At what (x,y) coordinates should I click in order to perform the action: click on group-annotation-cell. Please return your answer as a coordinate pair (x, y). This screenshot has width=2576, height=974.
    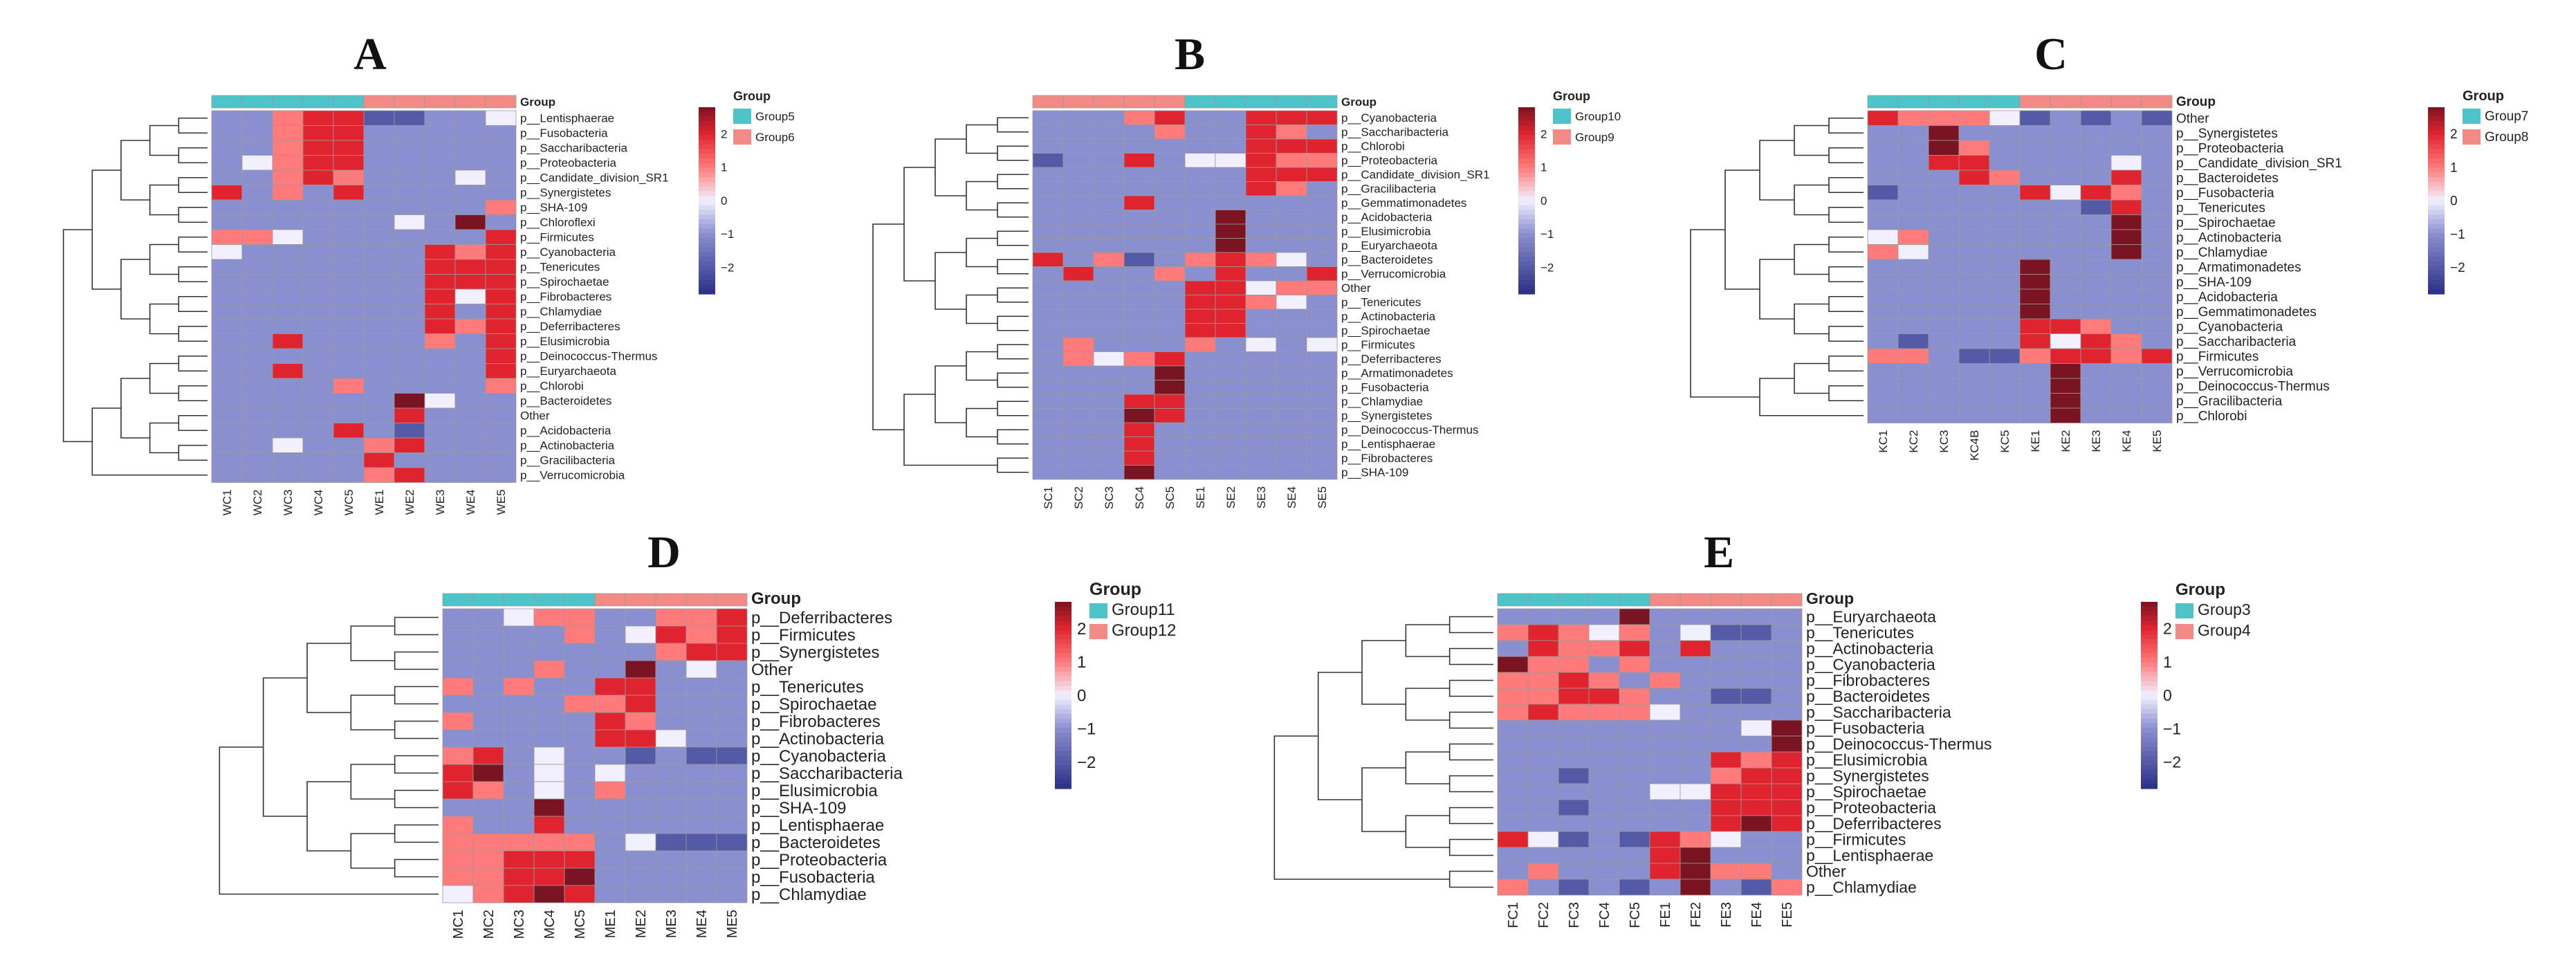
    Looking at the image, I should click on (379, 102).